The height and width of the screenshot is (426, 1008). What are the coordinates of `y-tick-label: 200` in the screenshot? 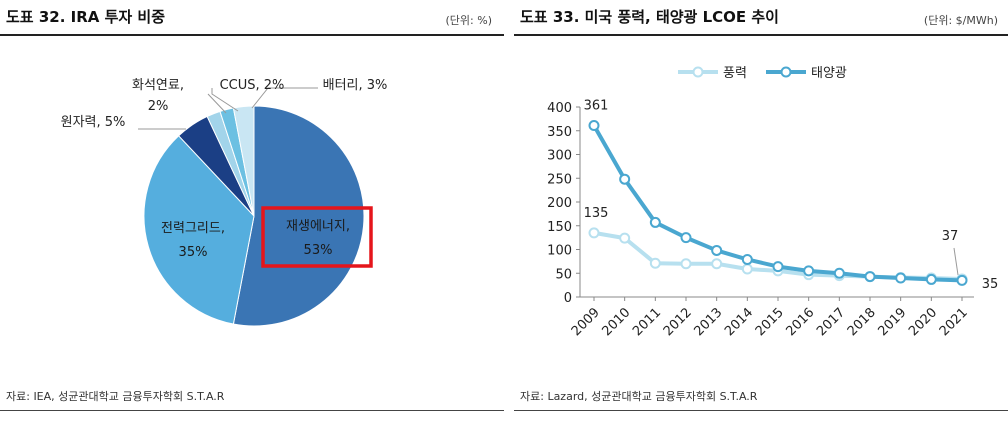 It's located at (559, 203).